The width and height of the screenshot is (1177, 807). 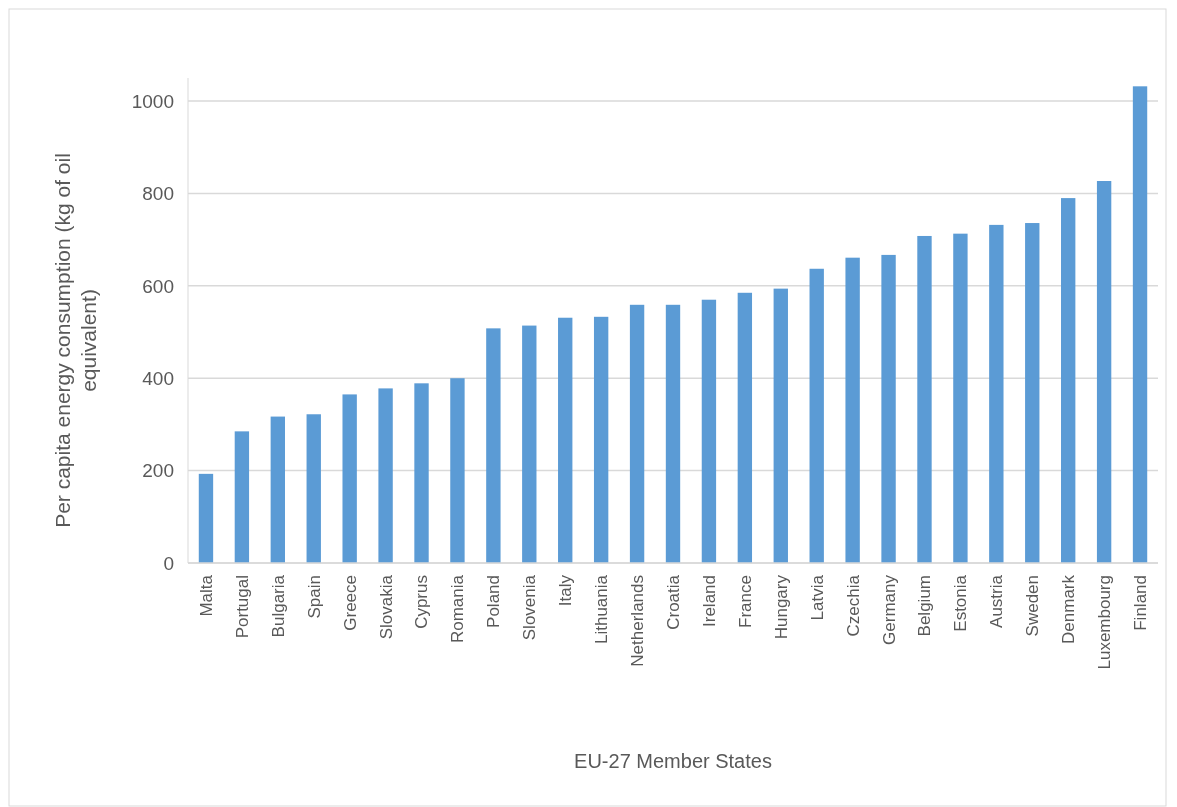 What do you see at coordinates (1033, 606) in the screenshot?
I see `x-tick-label: Sweden` at bounding box center [1033, 606].